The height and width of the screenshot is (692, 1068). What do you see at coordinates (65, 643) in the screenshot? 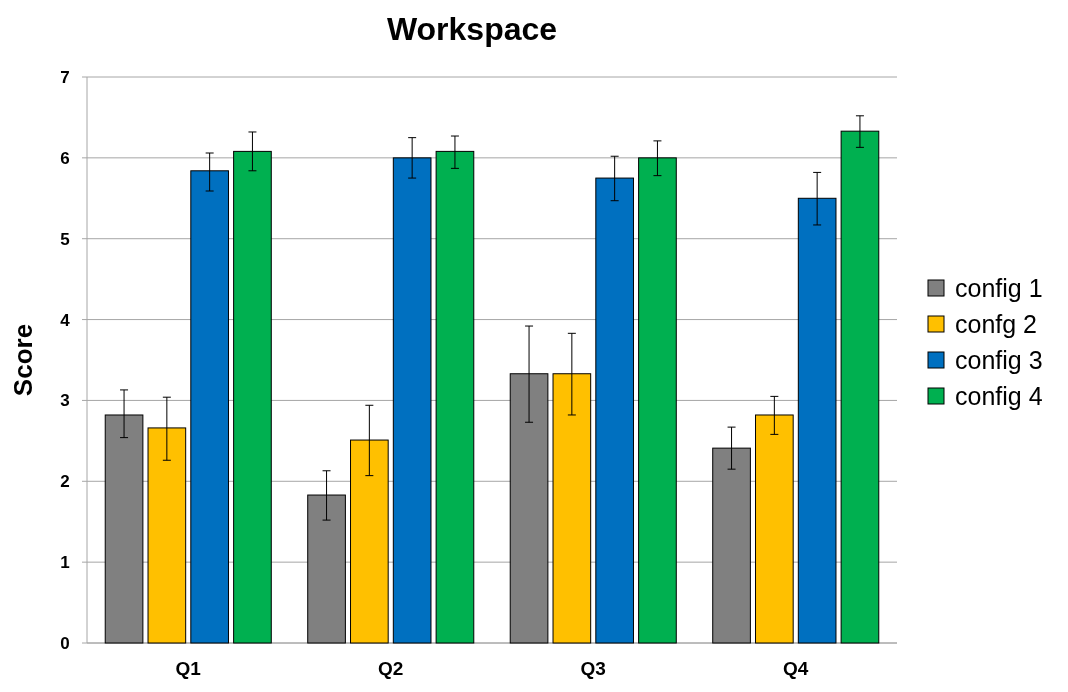
I see `y-tick-label: 0` at bounding box center [65, 643].